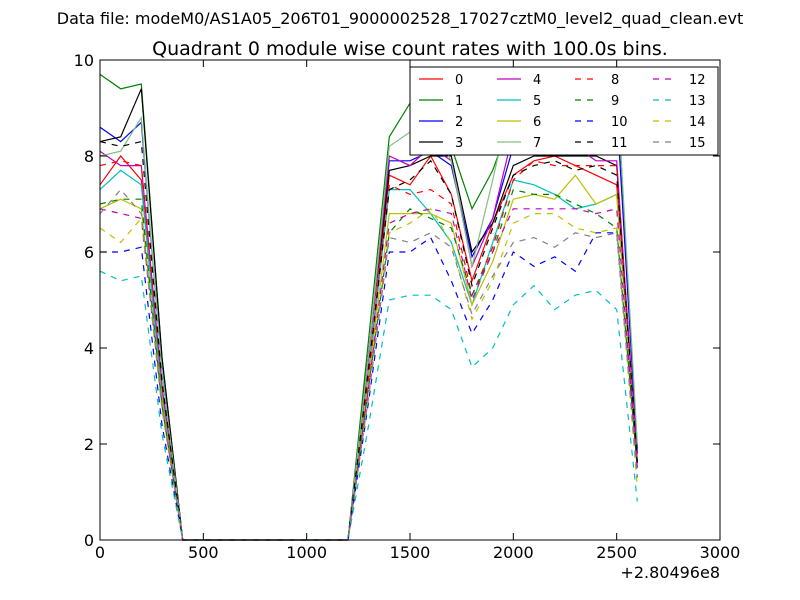 The image size is (800, 600). Describe the element at coordinates (459, 122) in the screenshot. I see `legend-label-2: 2` at that location.